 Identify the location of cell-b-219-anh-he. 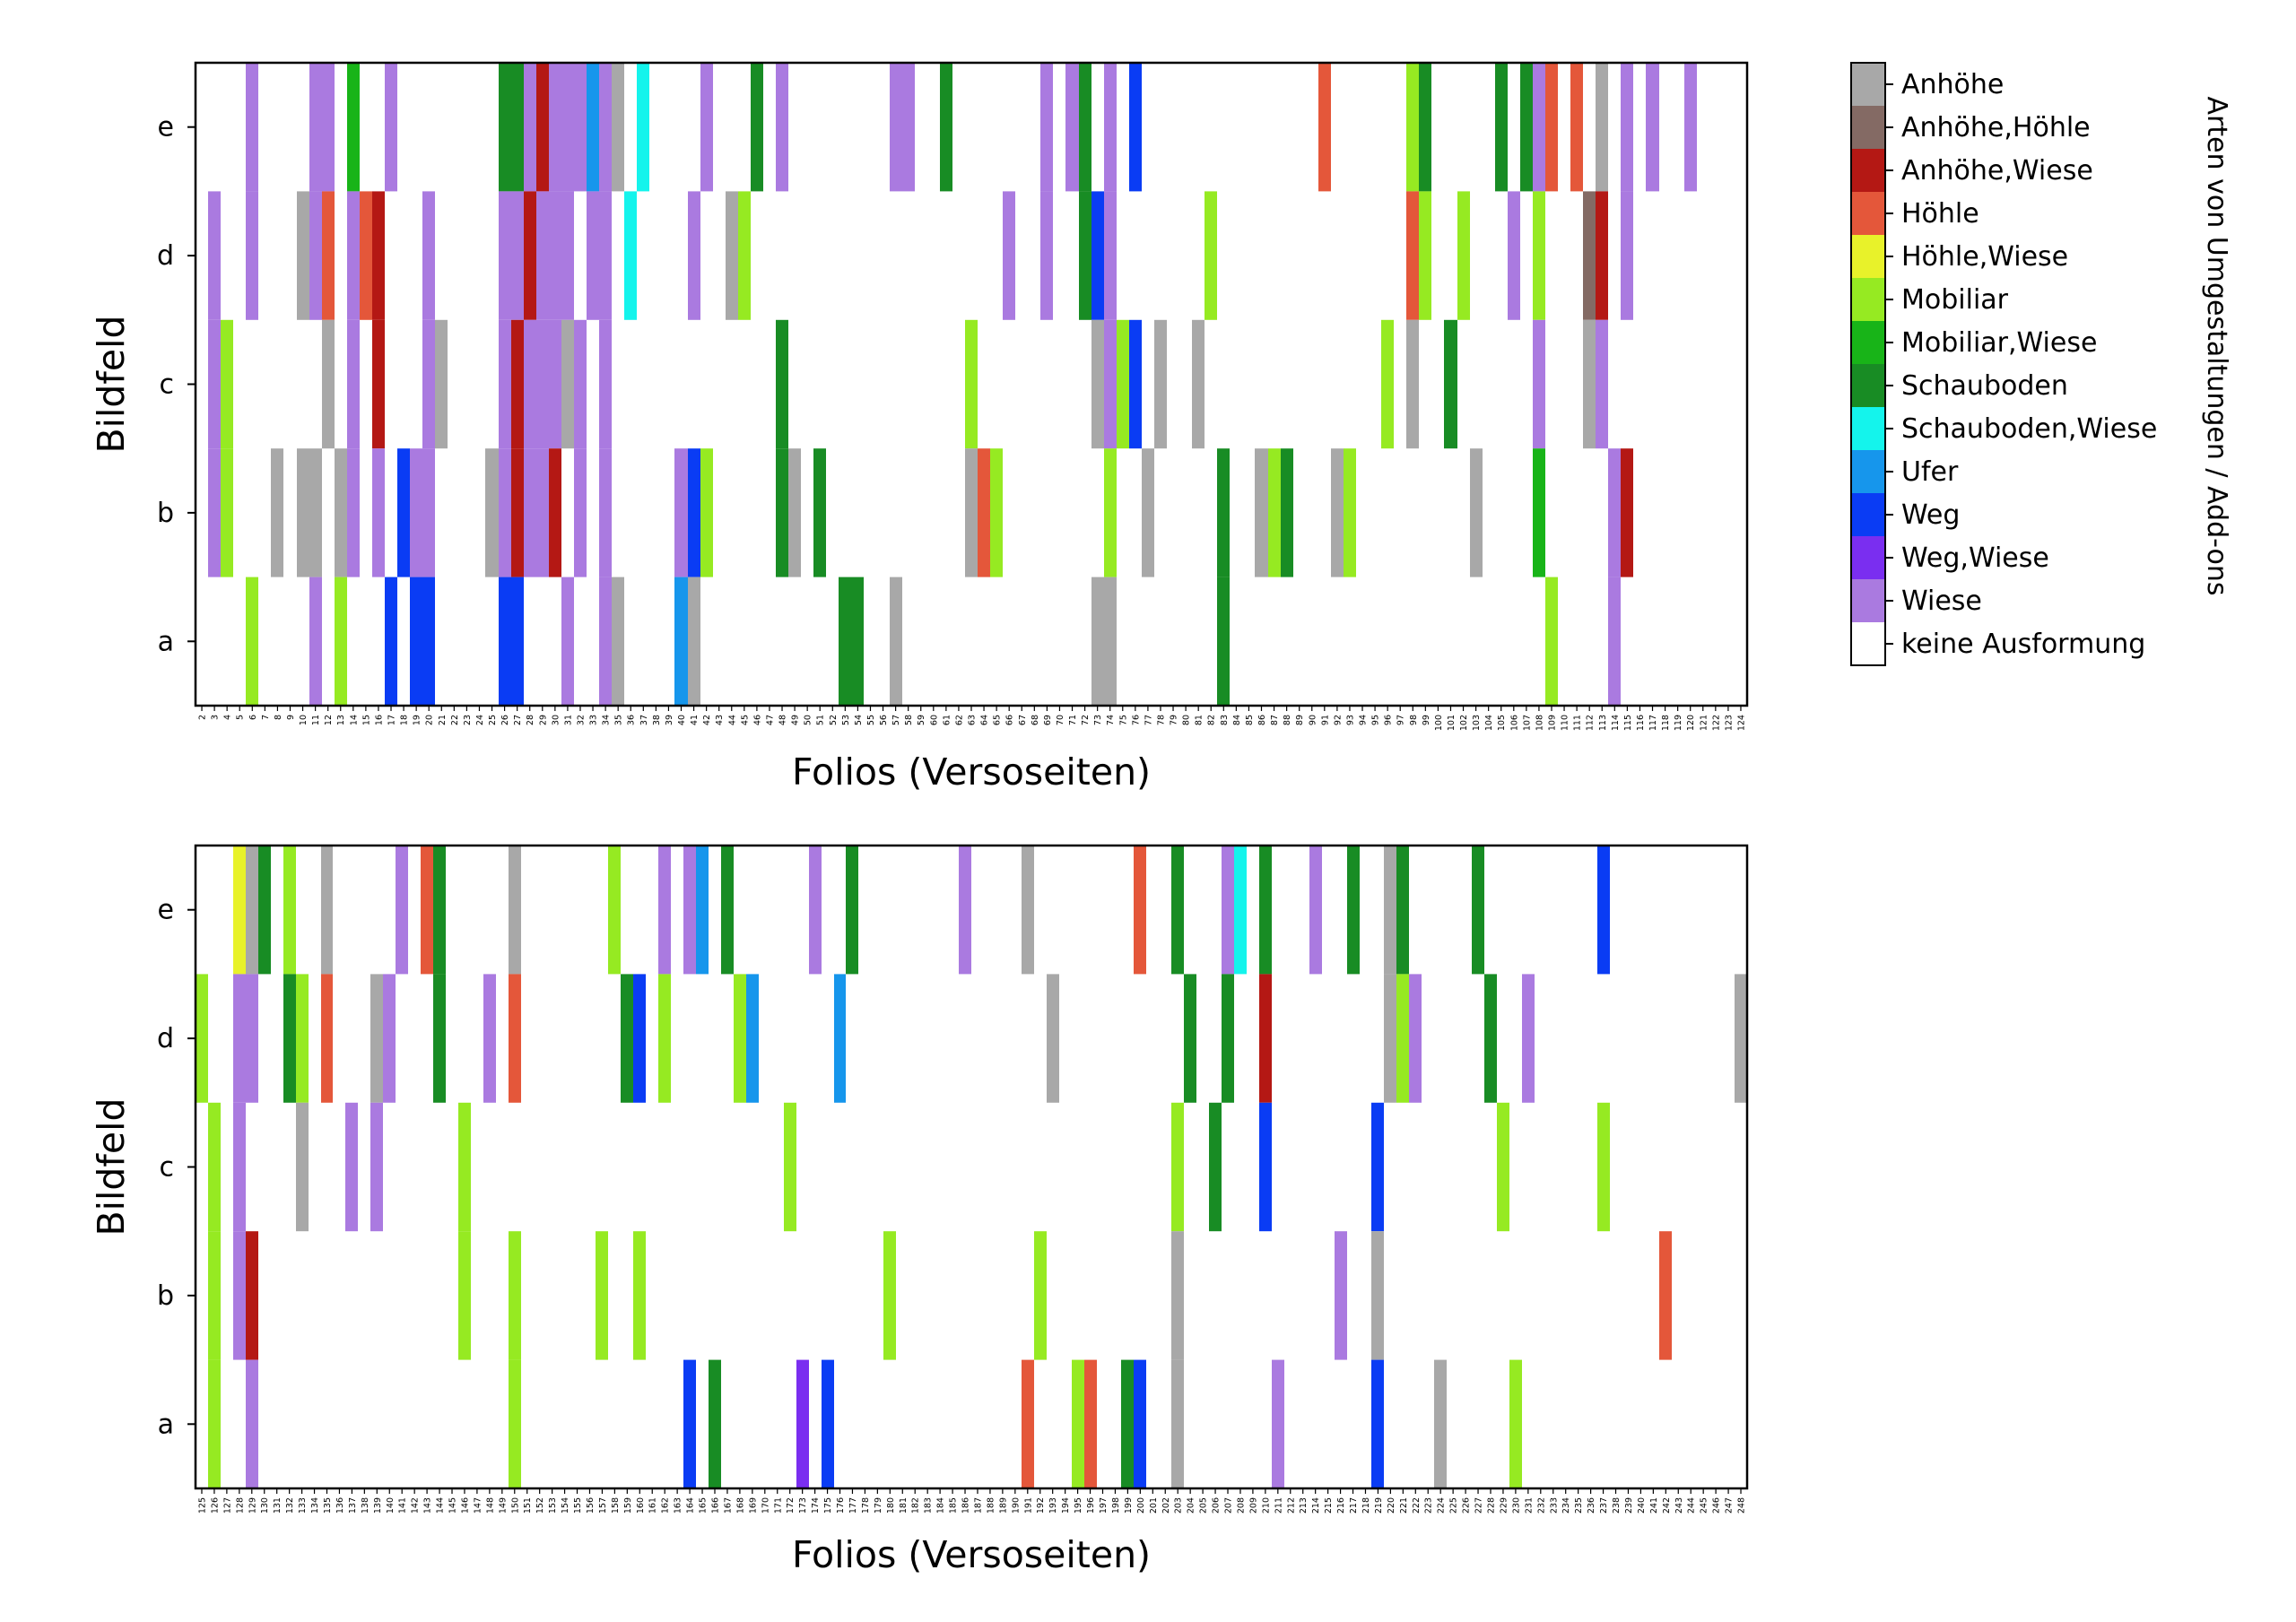
(1377, 1295).